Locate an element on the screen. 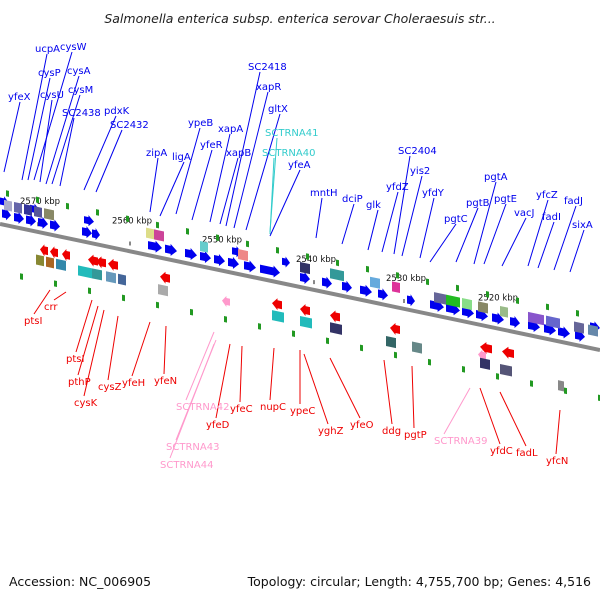 This screenshot has height=600, width=600. forward-gene-label: SC2418 is located at coordinates (267, 67).